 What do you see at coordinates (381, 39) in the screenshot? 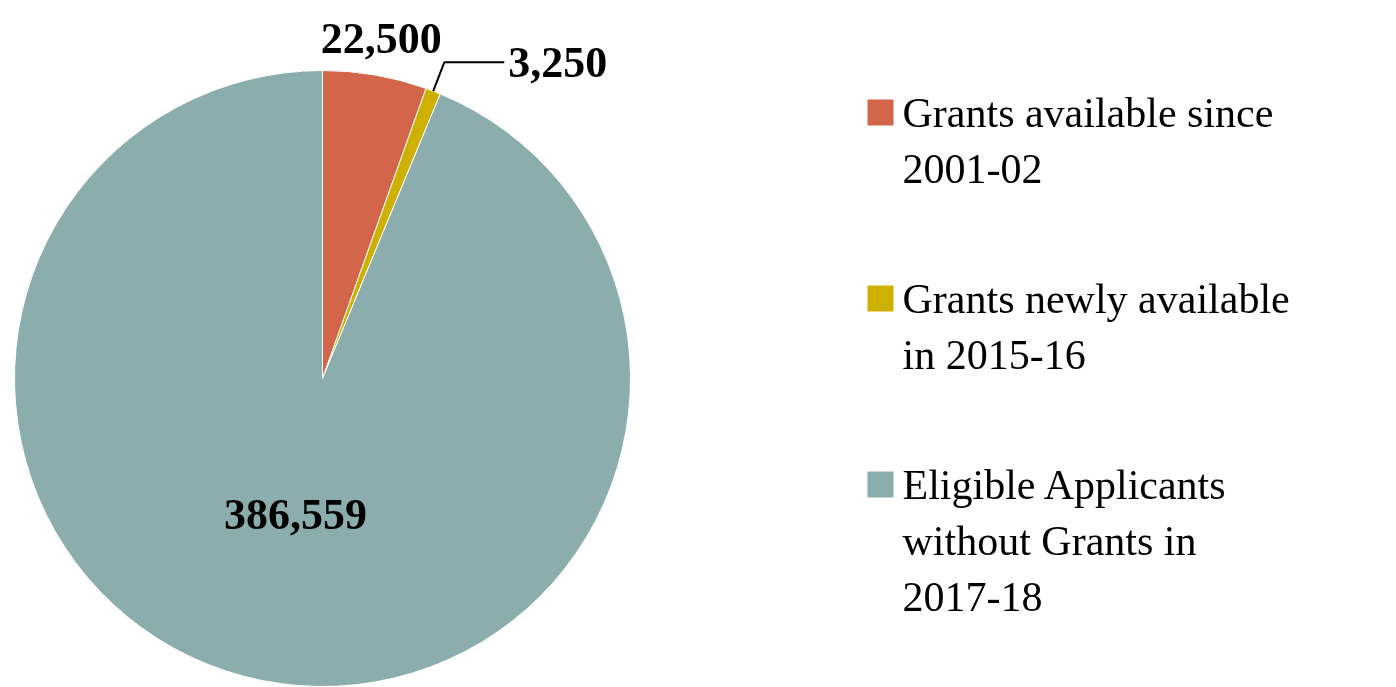
I see `data-label: 22,500` at bounding box center [381, 39].